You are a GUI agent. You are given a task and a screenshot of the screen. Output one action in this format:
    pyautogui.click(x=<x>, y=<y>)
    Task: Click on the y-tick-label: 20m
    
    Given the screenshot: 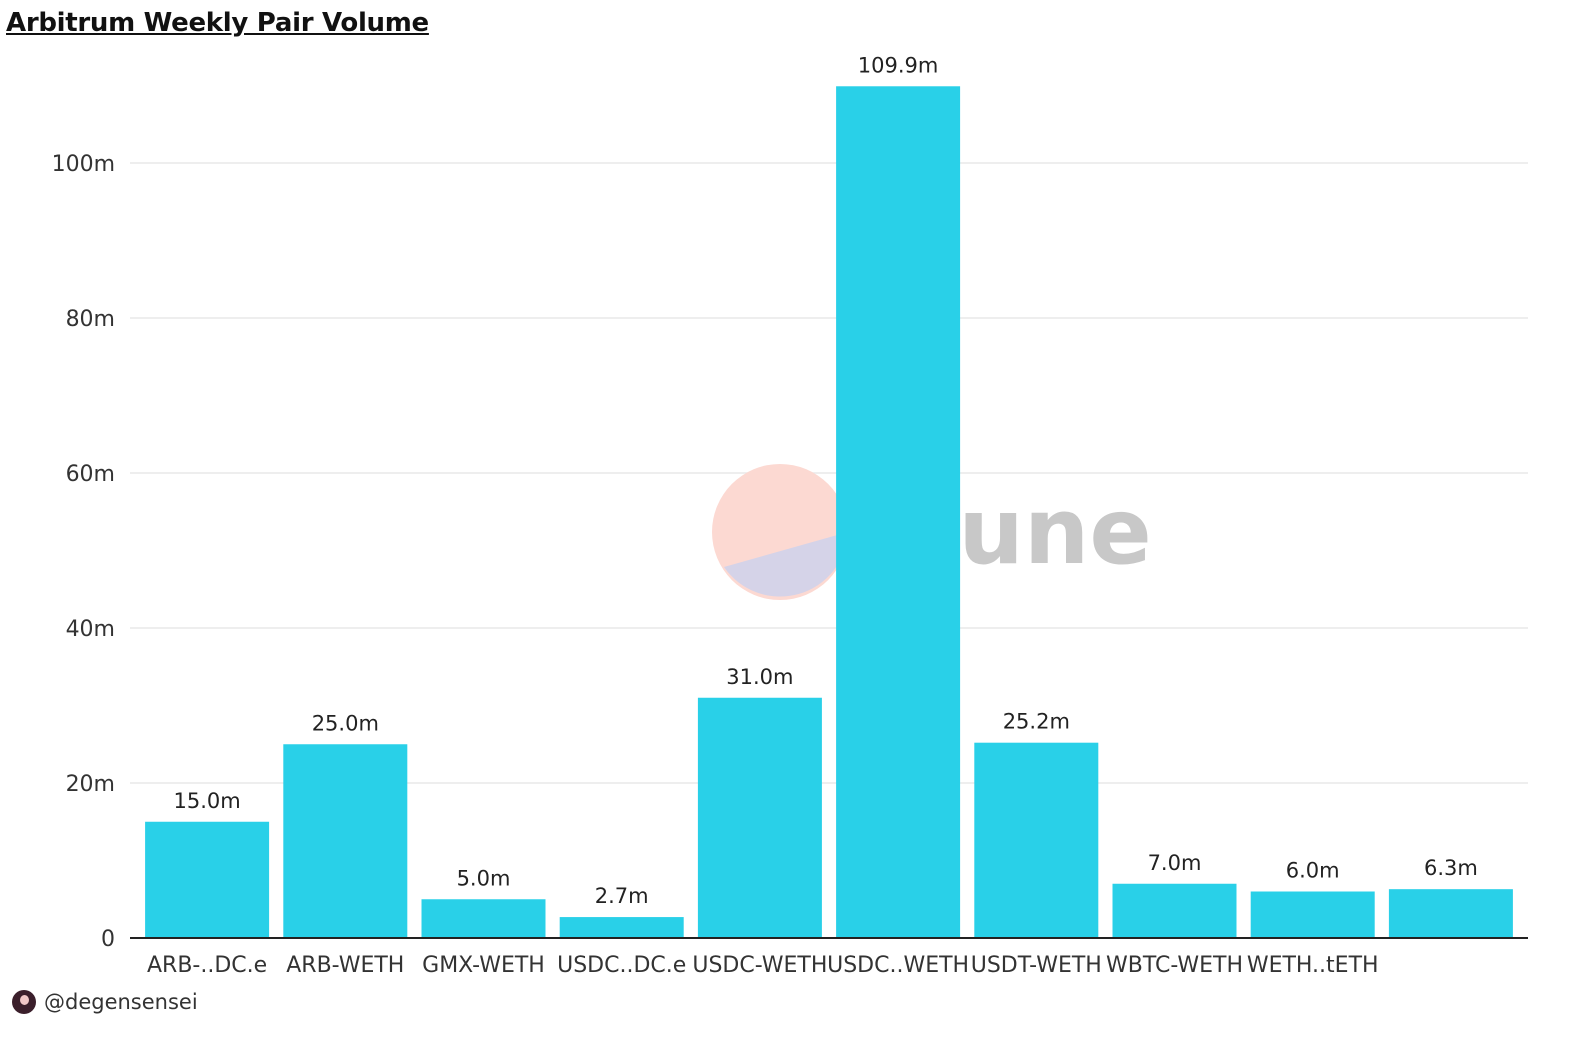 What is the action you would take?
    pyautogui.click(x=90, y=784)
    